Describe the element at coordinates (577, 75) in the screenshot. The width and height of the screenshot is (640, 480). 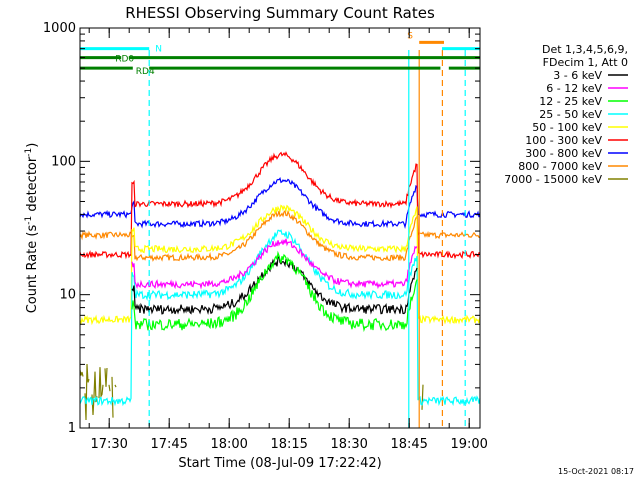
I see `legend-label-0: 3 - 6 keV` at that location.